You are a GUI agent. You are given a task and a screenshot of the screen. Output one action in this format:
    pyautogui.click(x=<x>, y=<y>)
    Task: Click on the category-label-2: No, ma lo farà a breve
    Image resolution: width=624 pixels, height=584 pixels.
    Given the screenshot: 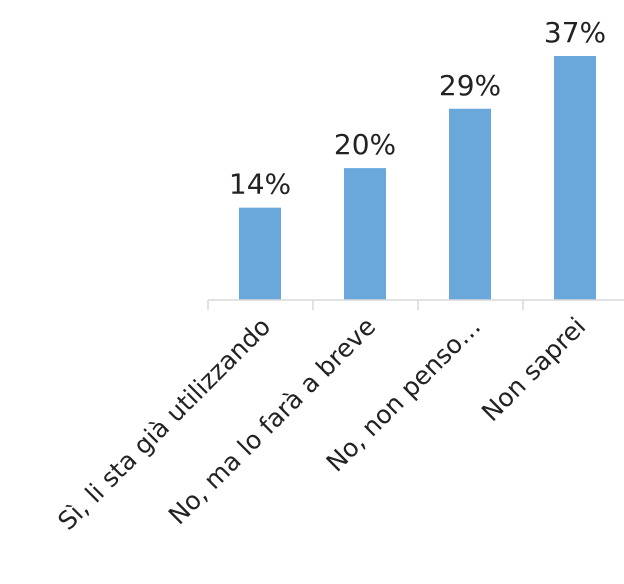 What is the action you would take?
    pyautogui.click(x=272, y=421)
    